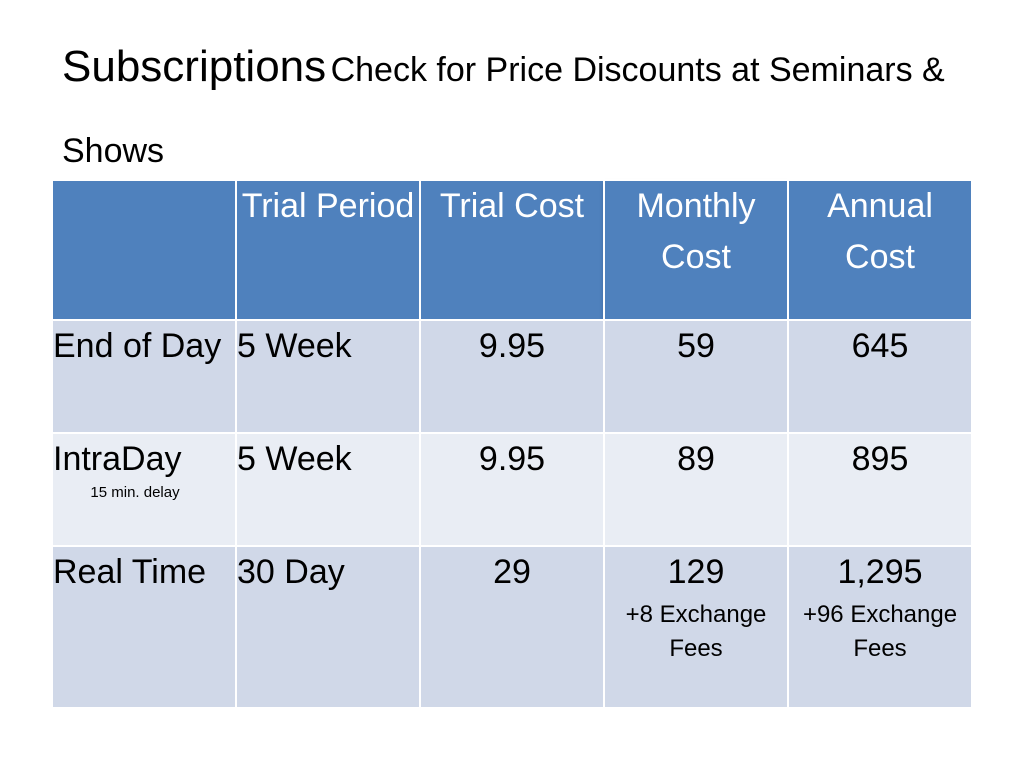  What do you see at coordinates (696, 376) in the screenshot?
I see `monthly-cost-cell: 59` at bounding box center [696, 376].